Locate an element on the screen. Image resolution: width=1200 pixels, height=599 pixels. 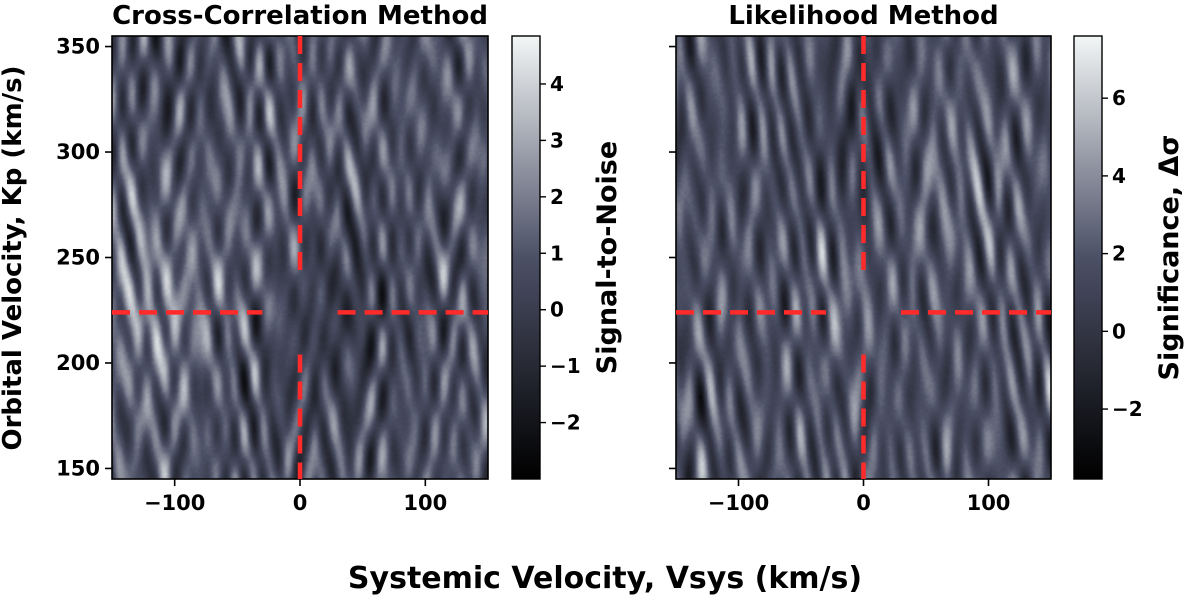
colorbar: −2 −1 0 1 2 3 4 Signal-to-Noise is located at coordinates (567, 257).